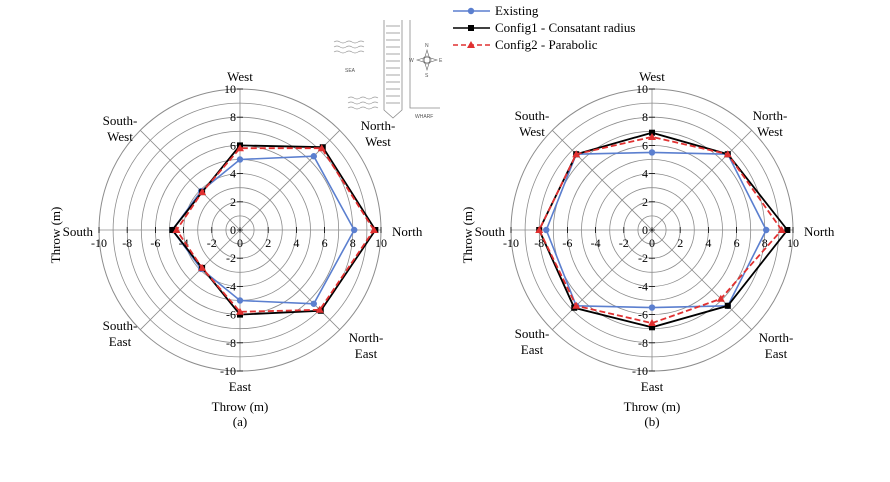  What do you see at coordinates (643, 315) in the screenshot?
I see `y-tick-label: -6` at bounding box center [643, 315].